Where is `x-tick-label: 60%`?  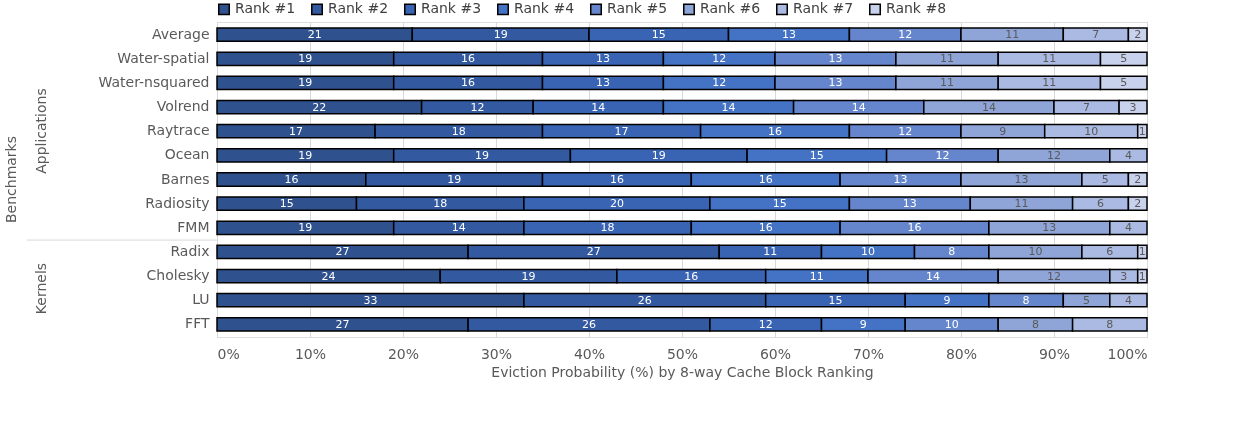 x-tick-label: 60% is located at coordinates (775, 353).